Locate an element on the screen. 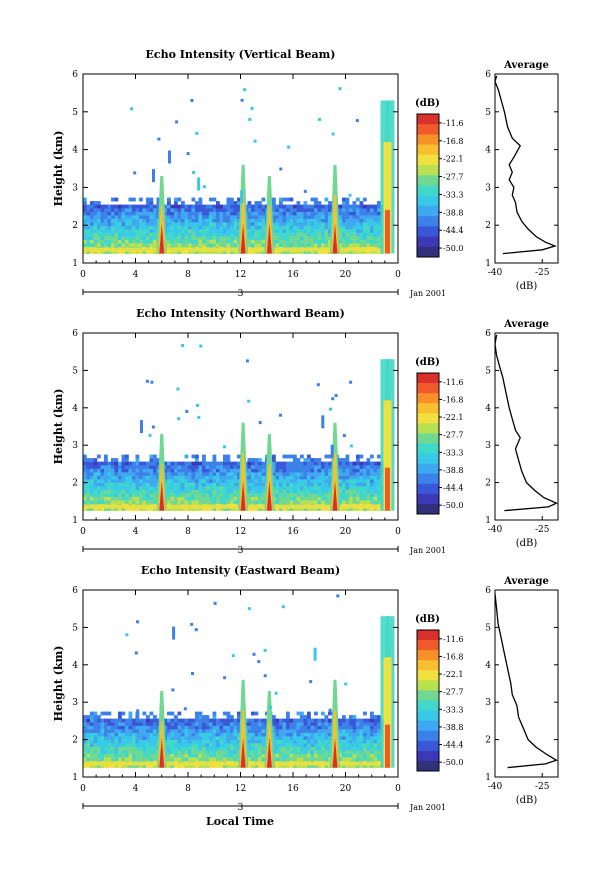 The height and width of the screenshot is (875, 611). x-tick-label: 4 is located at coordinates (136, 532).